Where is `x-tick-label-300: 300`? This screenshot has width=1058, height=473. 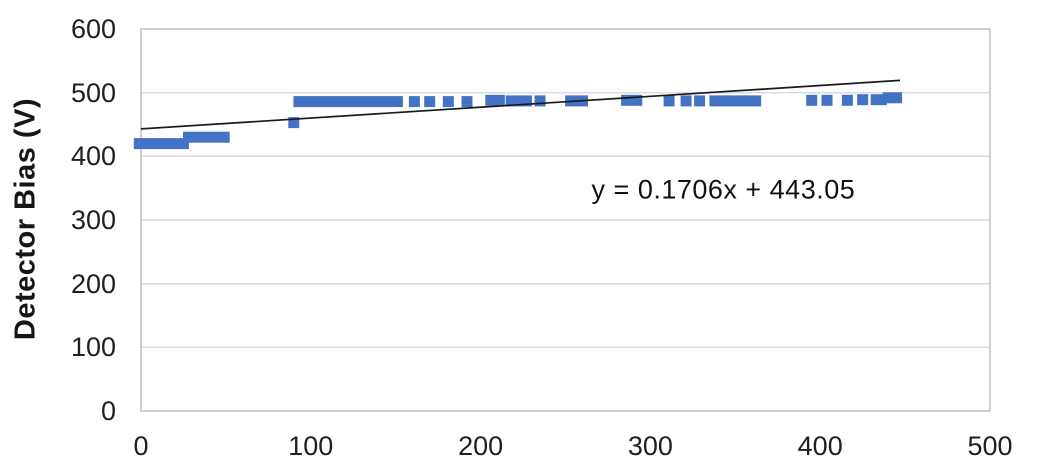
x-tick-label-300: 300 is located at coordinates (650, 446).